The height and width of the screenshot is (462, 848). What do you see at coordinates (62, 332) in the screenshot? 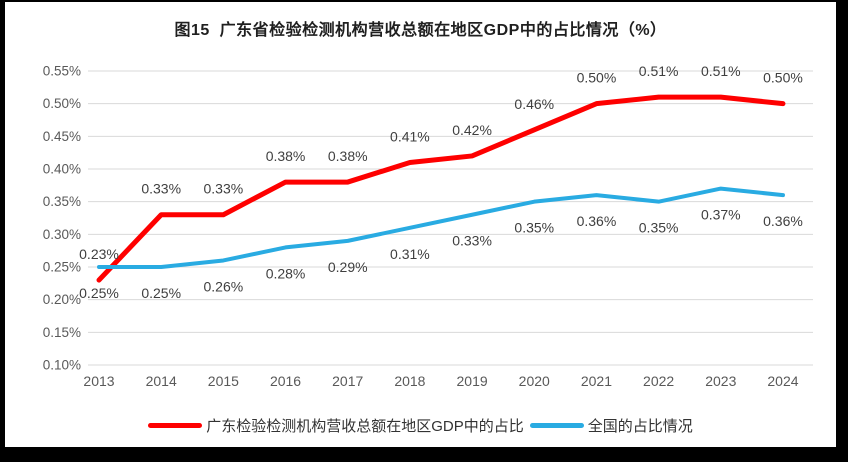
I see `y-axis-tick-label: 0.15%` at bounding box center [62, 332].